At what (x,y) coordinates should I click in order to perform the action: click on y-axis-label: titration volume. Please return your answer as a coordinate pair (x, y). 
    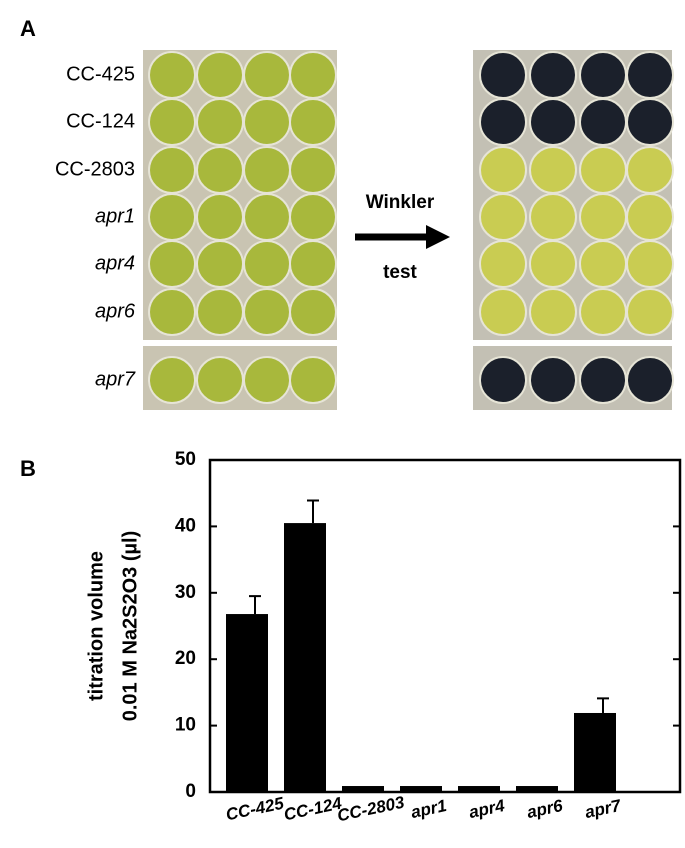
    Looking at the image, I should click on (96, 626).